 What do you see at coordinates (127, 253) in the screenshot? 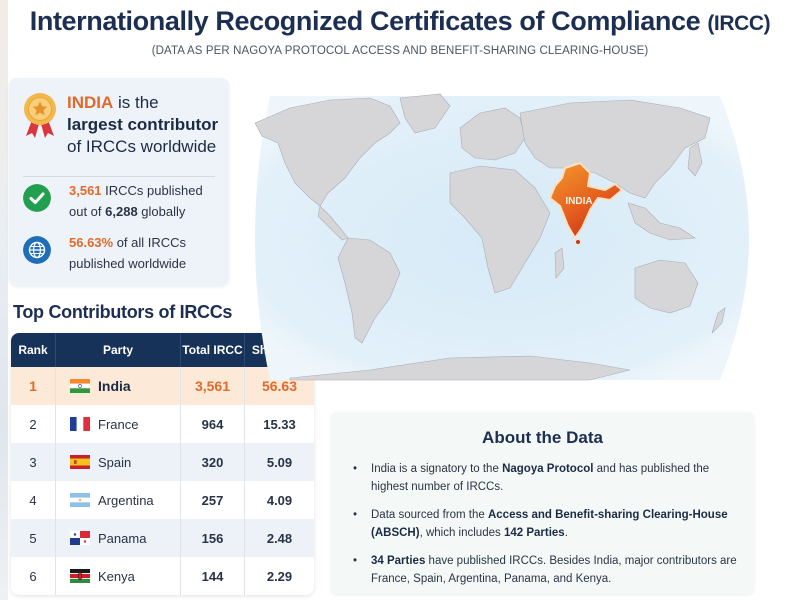
I see `stat-share-text: 56.63% of all IRCCs published worldwide` at bounding box center [127, 253].